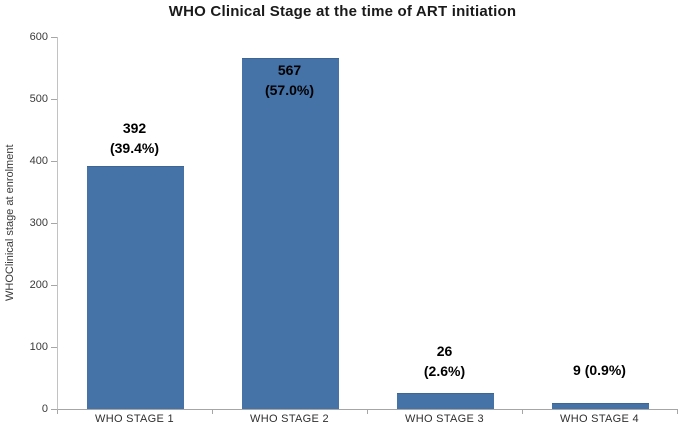 The height and width of the screenshot is (428, 685). I want to click on data-label-who-stage-4: 9 (0.9%), so click(599, 370).